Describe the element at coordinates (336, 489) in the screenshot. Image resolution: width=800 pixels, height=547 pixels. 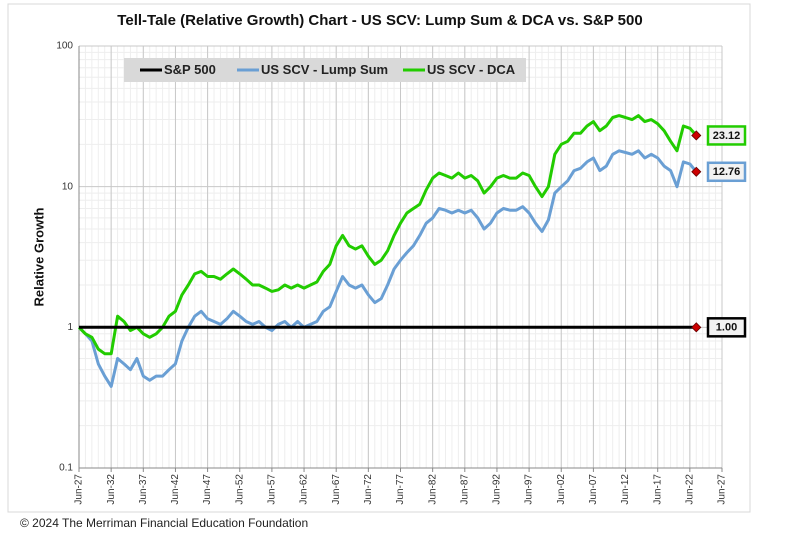
I see `x-tick-label: Jun-67` at that location.